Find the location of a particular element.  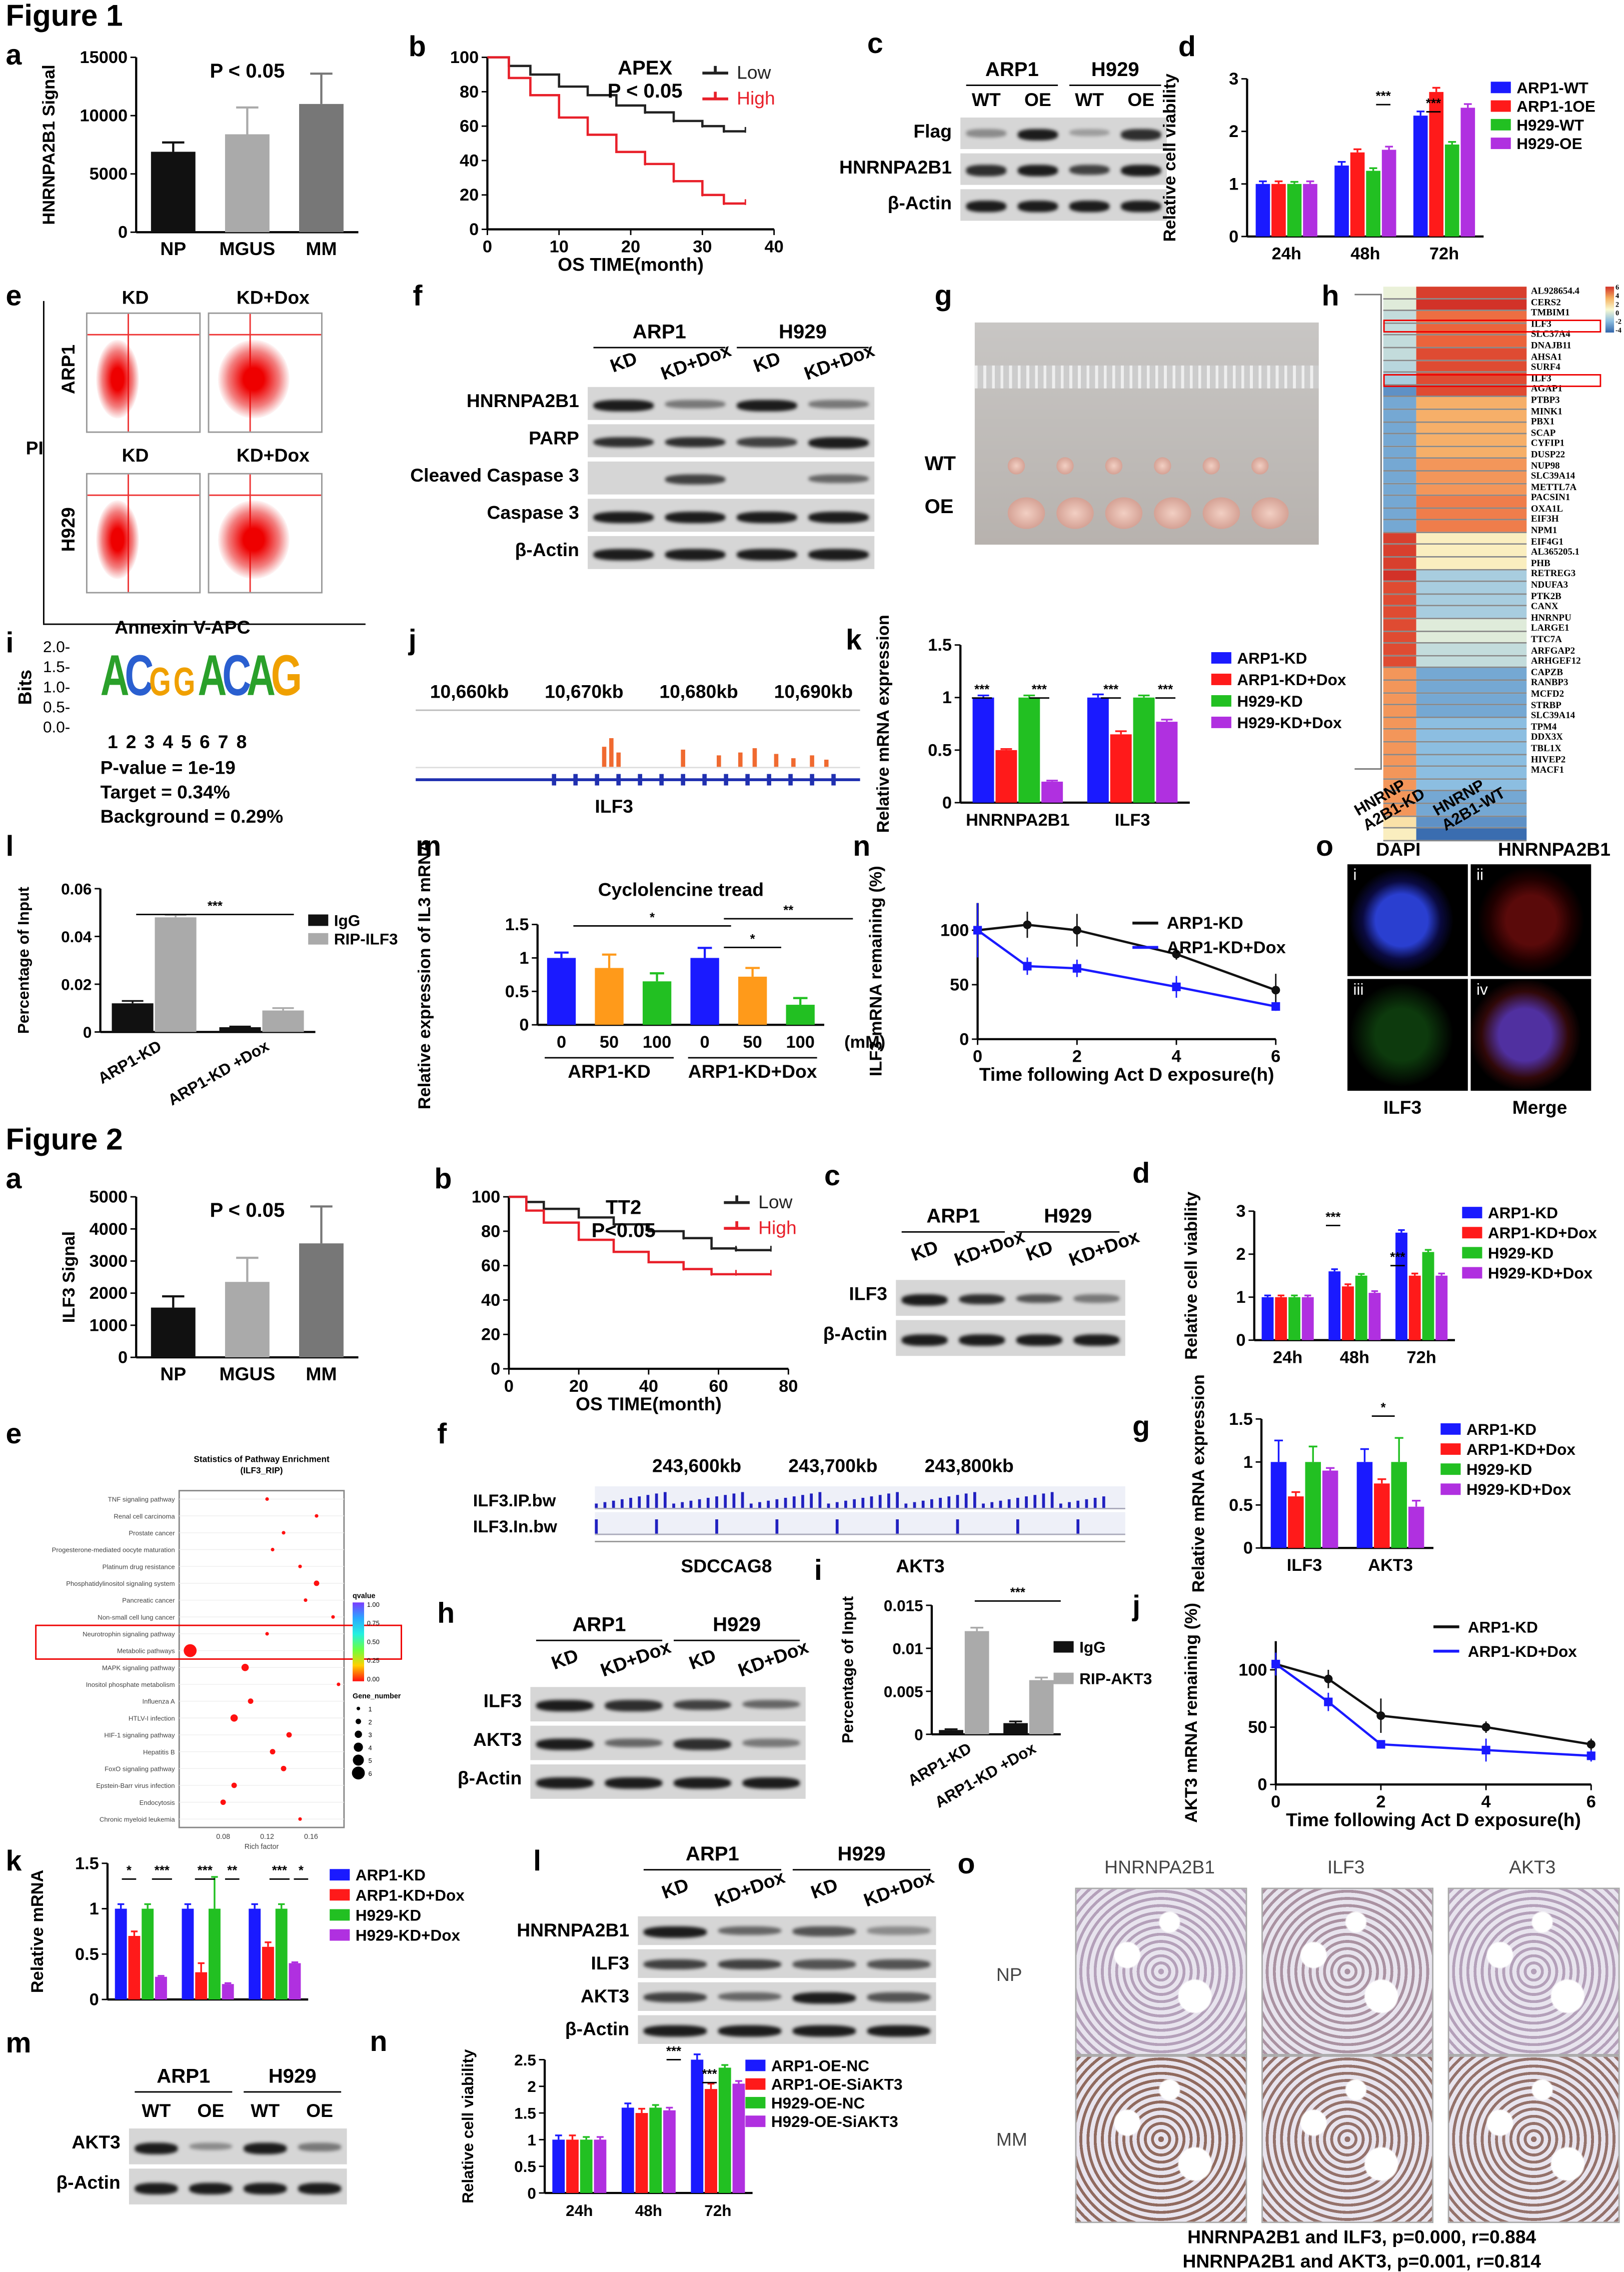

cell-population is located at coordinates (118, 539).